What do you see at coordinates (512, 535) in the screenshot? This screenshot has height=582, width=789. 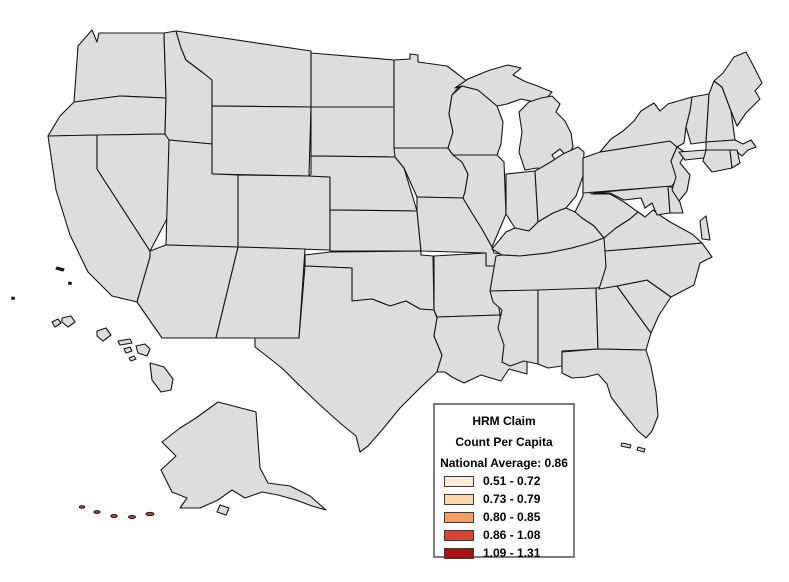 I see `legend-range-label-4: 0.86 - 1.08` at bounding box center [512, 535].